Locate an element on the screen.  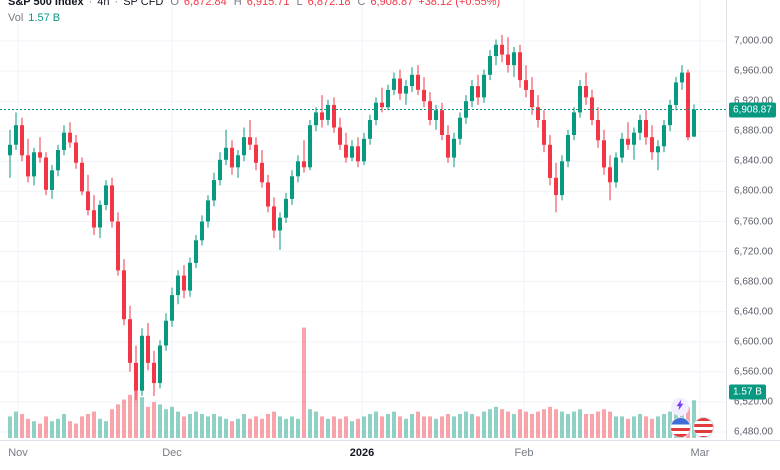
price-tick-label: 6,840.00 is located at coordinates (753, 161).